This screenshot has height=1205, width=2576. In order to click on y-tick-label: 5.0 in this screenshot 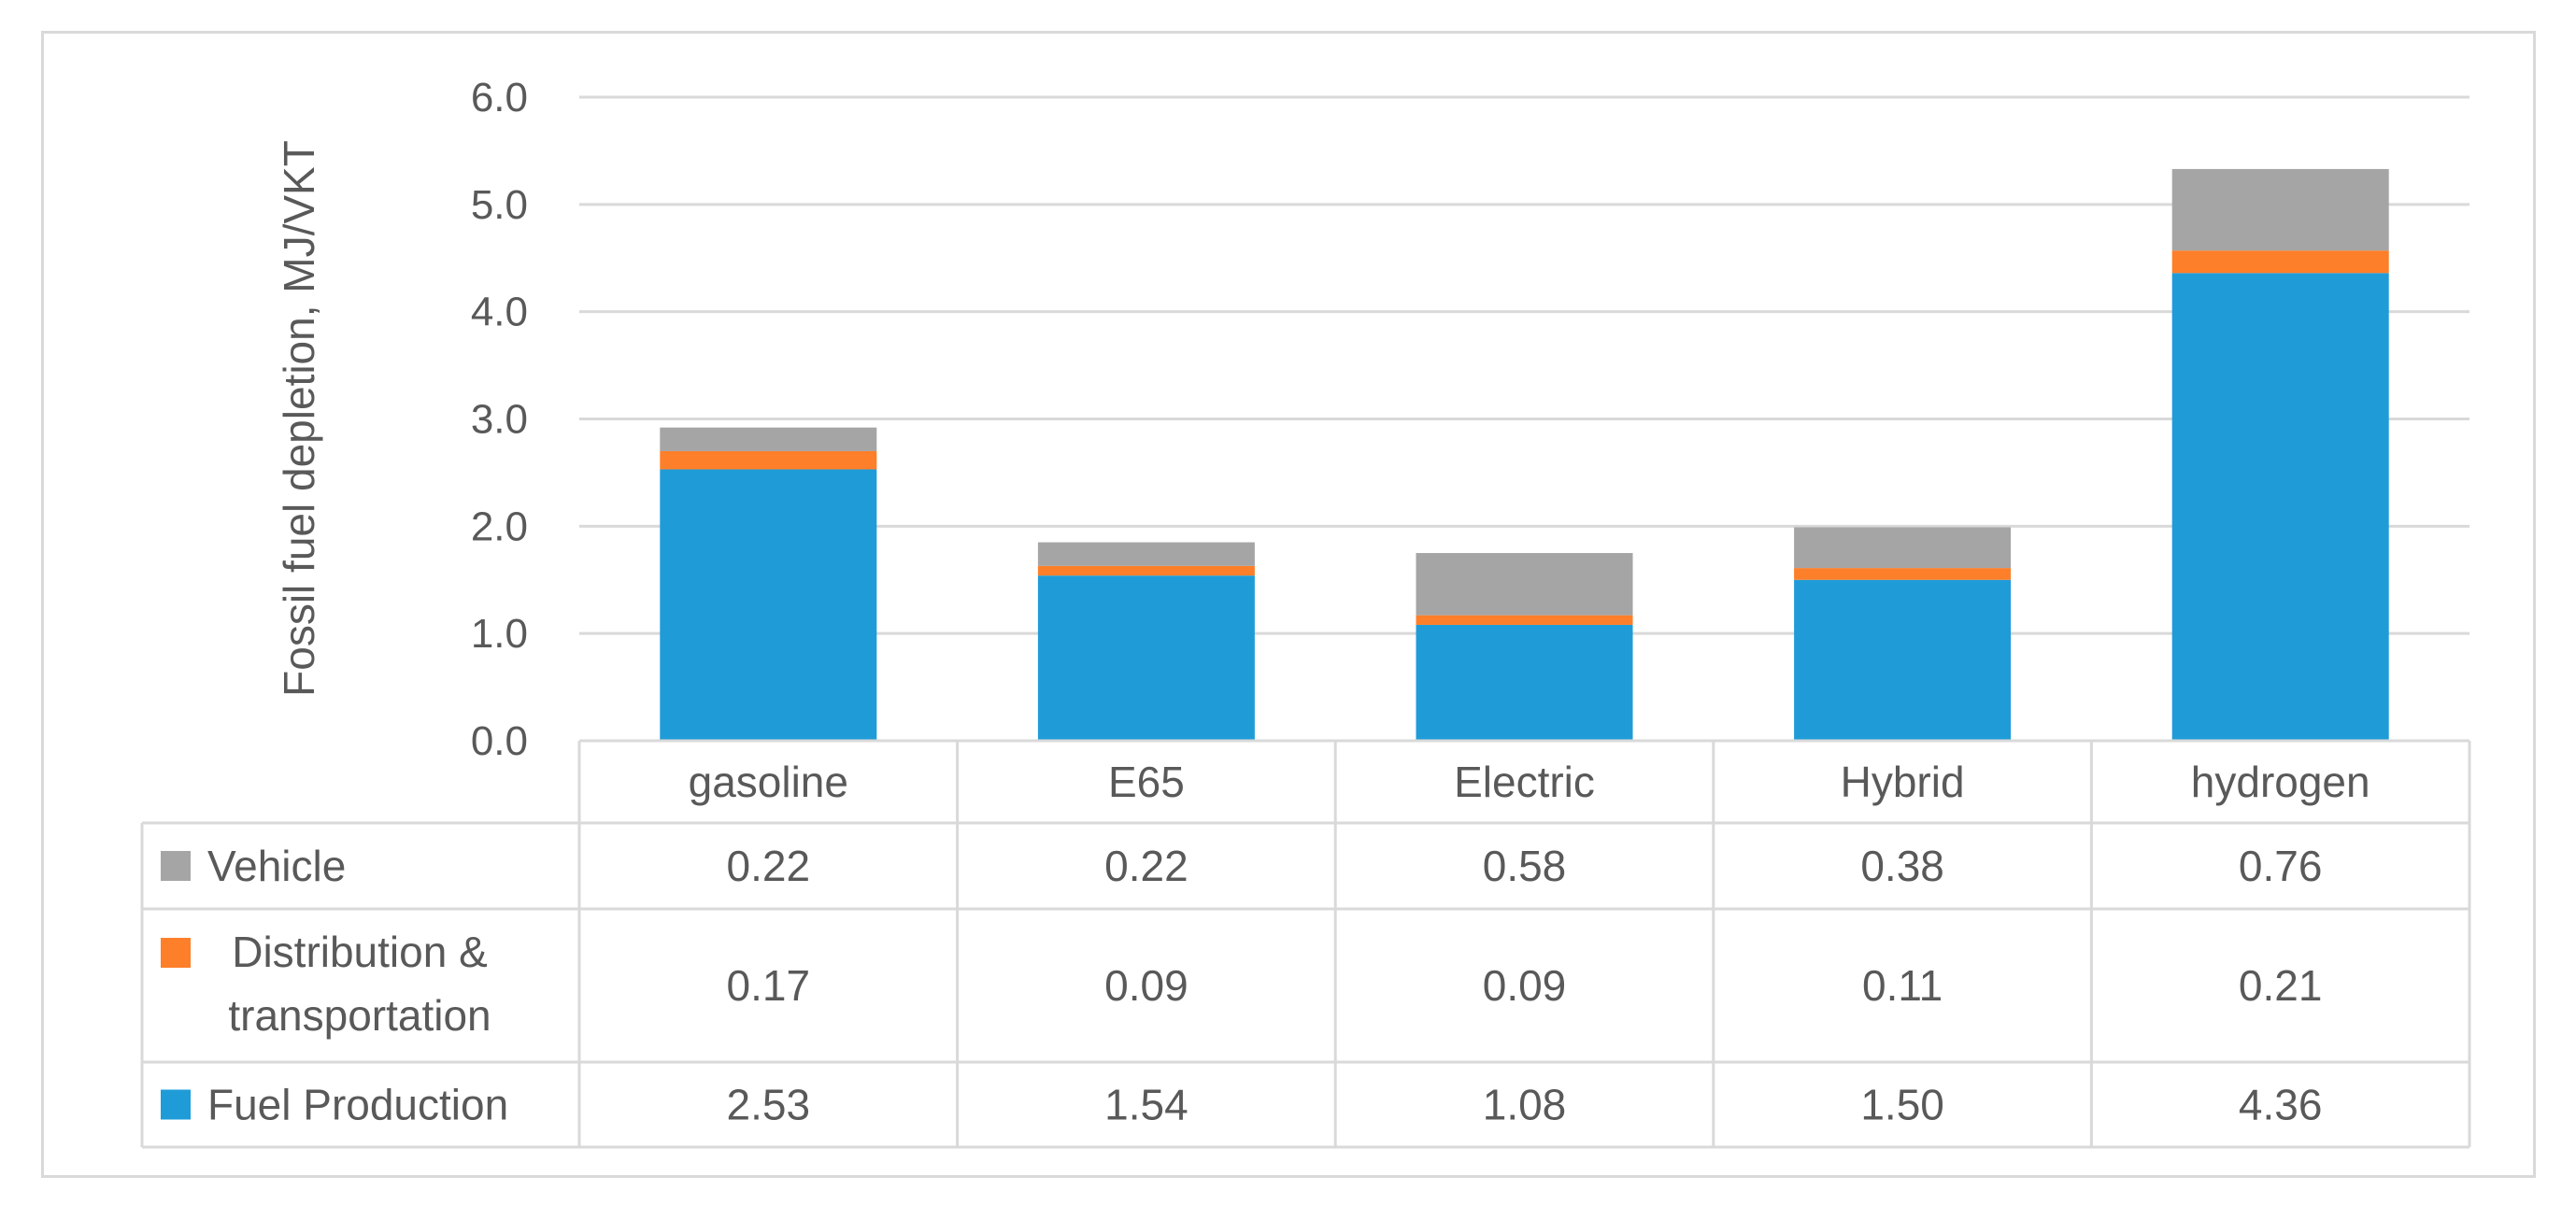, I will do `click(500, 205)`.